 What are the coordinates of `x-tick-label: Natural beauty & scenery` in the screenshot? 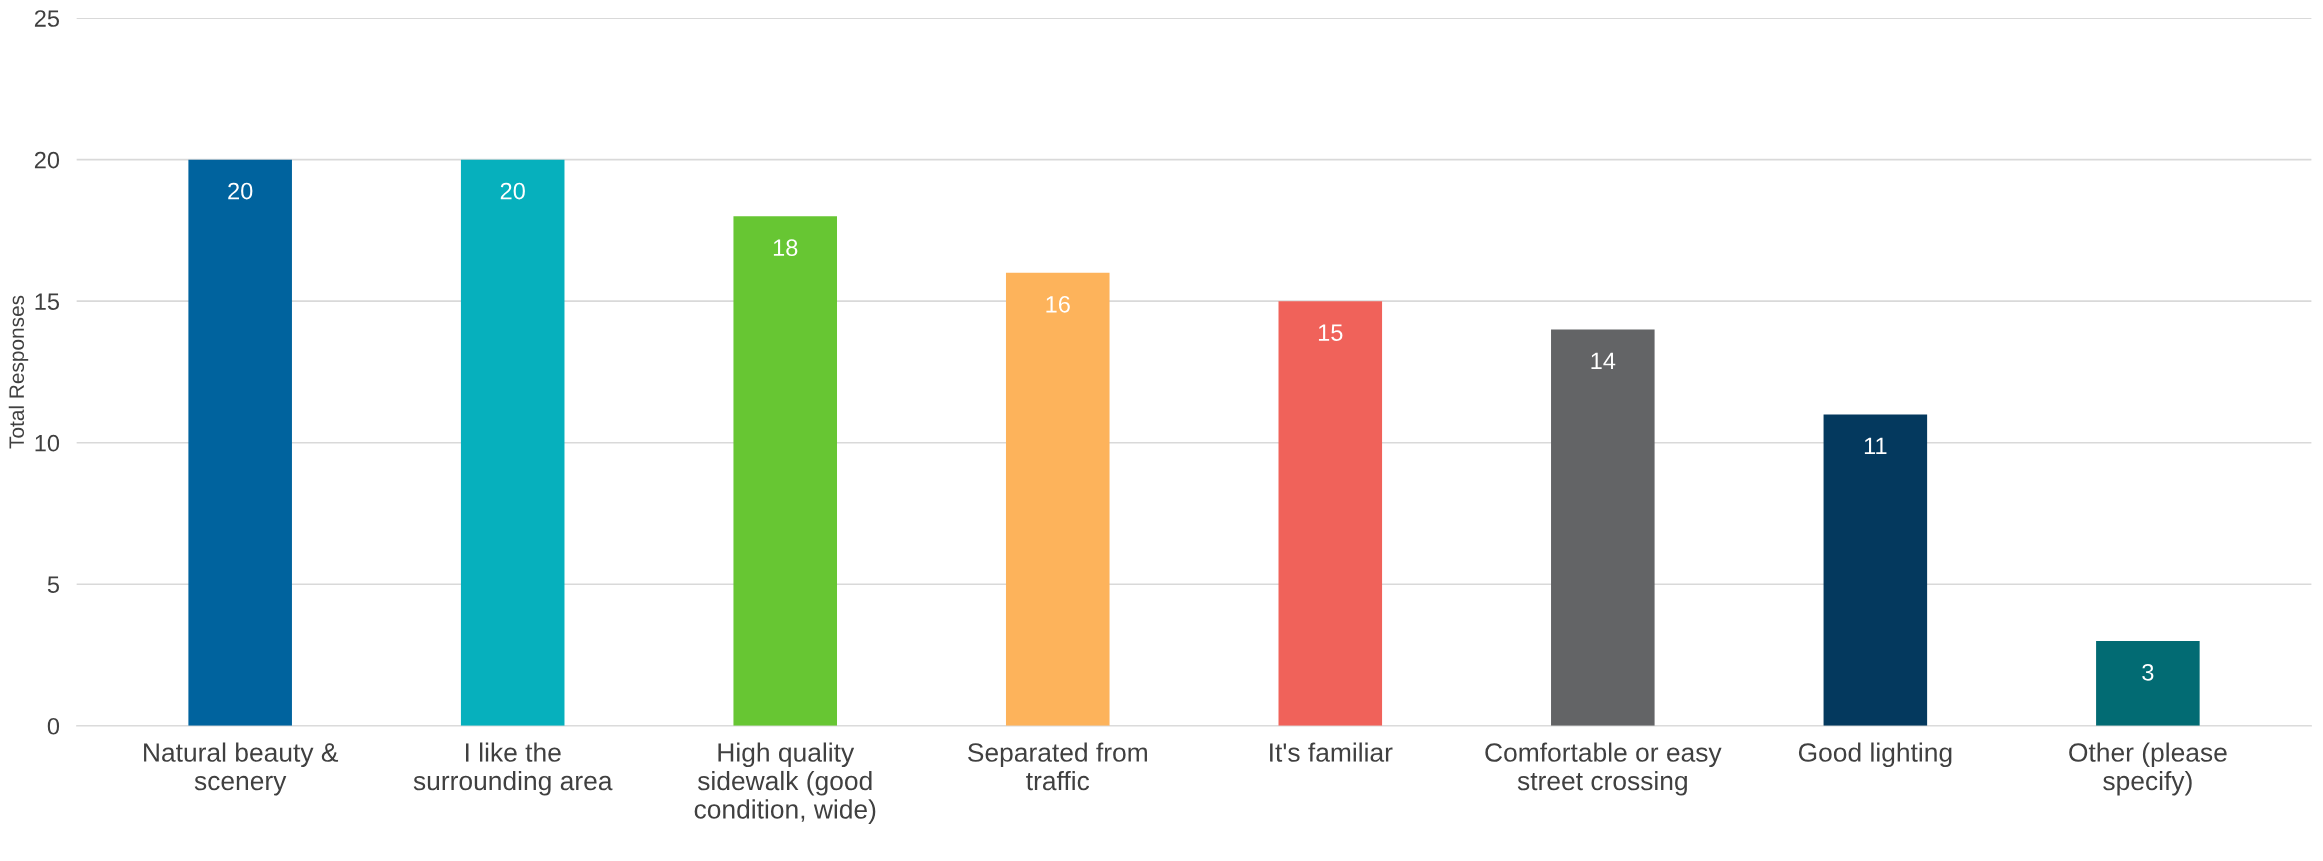 It's located at (241, 769).